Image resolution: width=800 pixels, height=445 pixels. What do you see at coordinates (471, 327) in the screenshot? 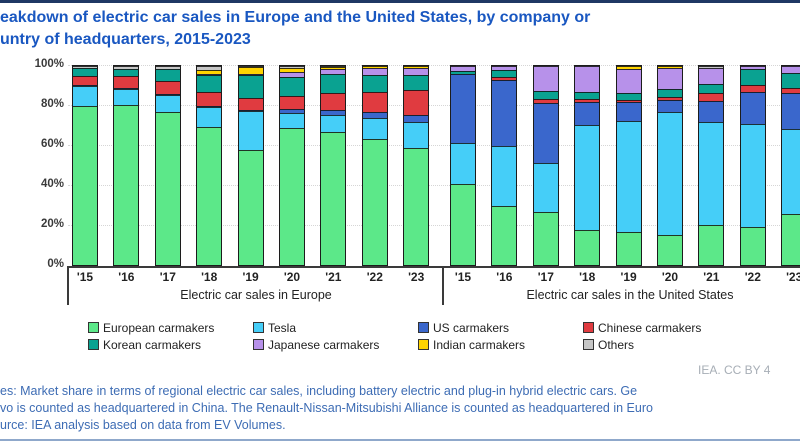
I see `legend-label: US carmakers` at bounding box center [471, 327].